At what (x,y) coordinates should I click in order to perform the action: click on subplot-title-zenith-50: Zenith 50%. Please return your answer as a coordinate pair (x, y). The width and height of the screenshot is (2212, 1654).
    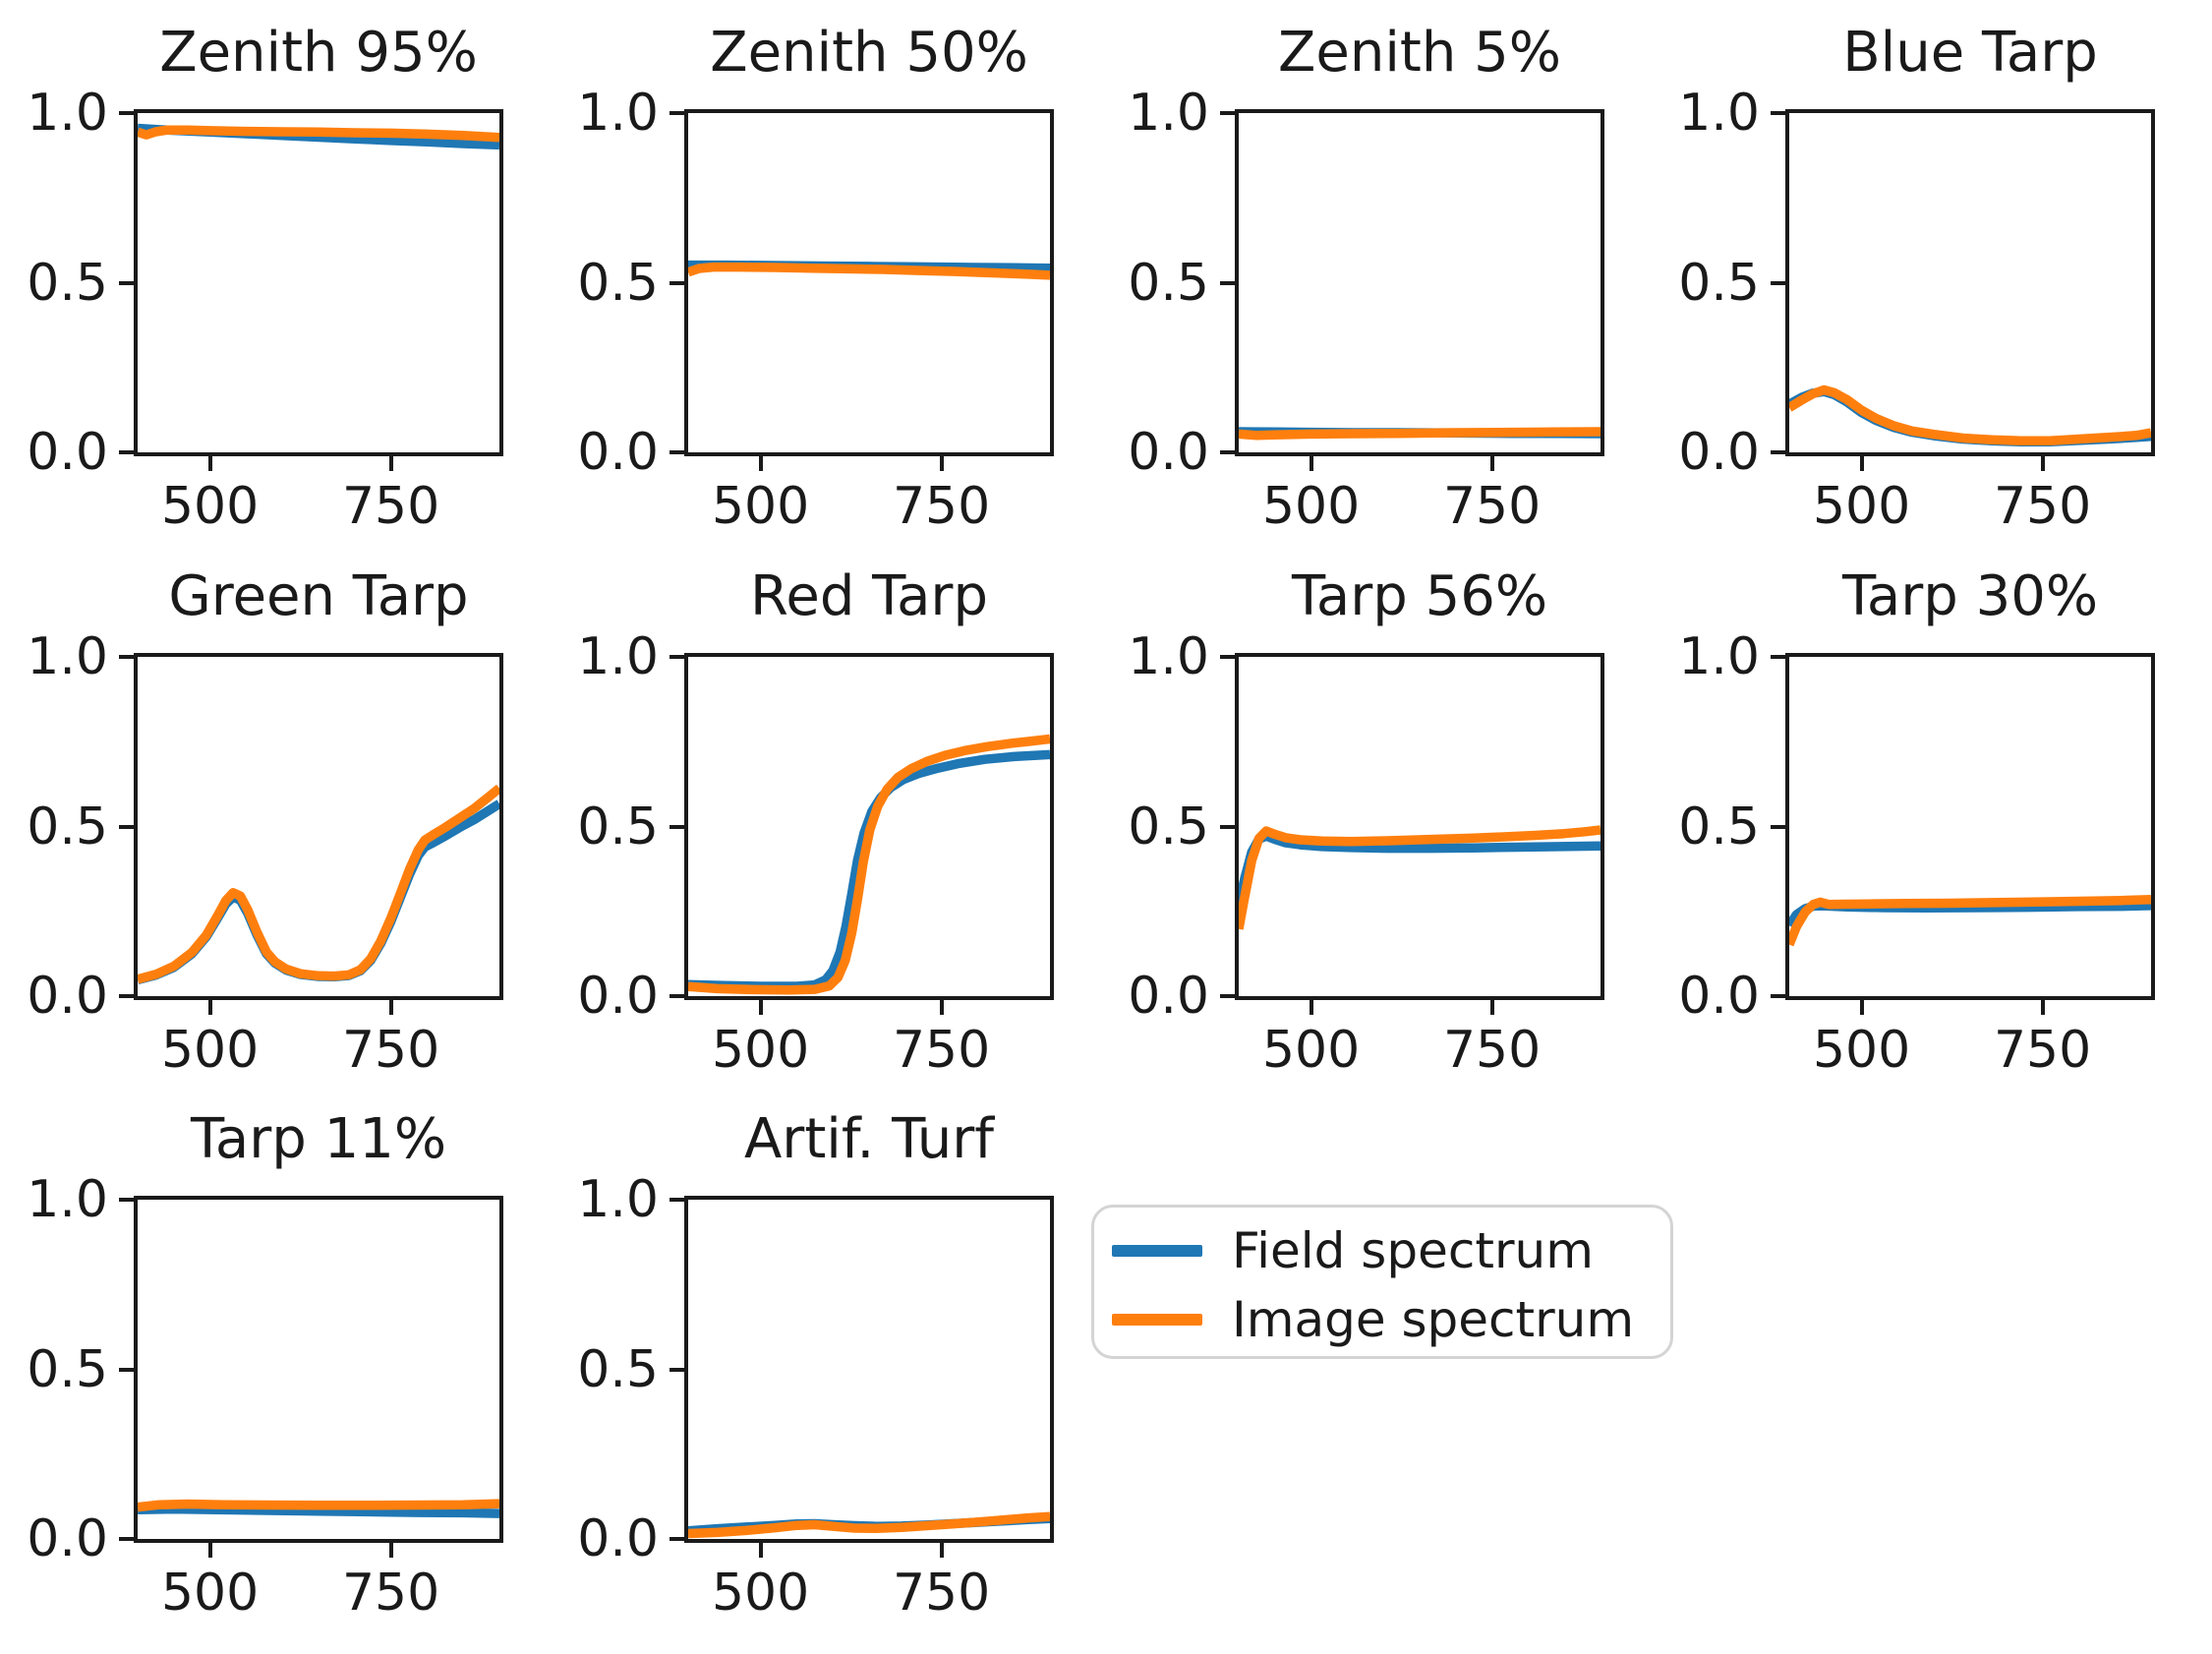
    Looking at the image, I should click on (869, 53).